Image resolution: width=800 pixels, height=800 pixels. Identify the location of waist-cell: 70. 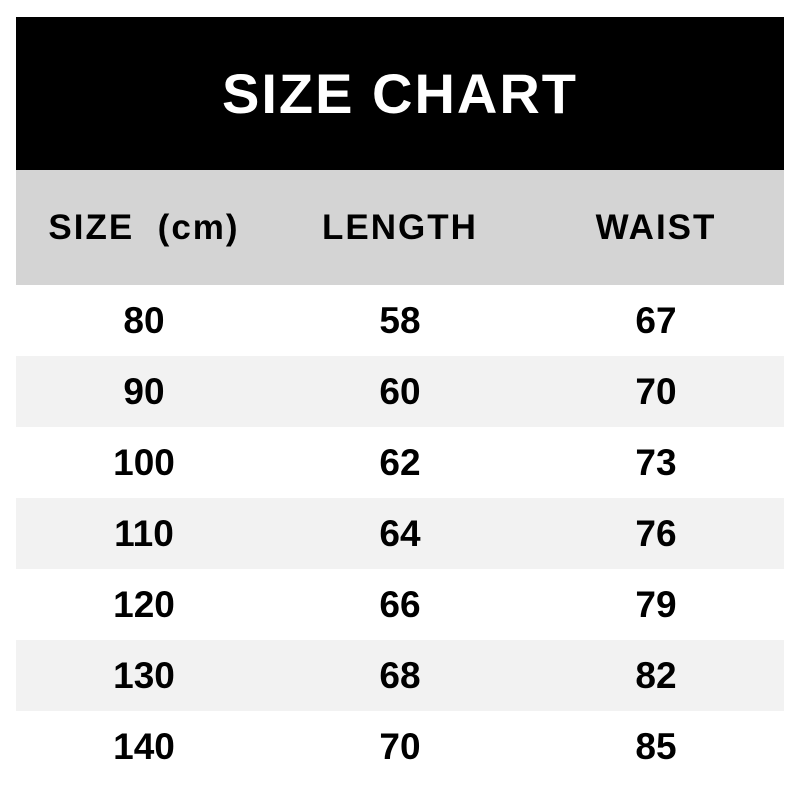
(656, 391).